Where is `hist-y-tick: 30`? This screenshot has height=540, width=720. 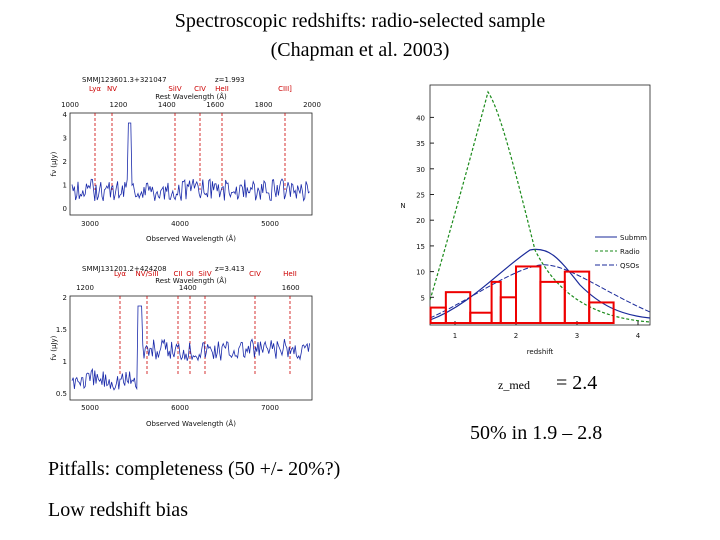 hist-y-tick: 30 is located at coordinates (420, 170).